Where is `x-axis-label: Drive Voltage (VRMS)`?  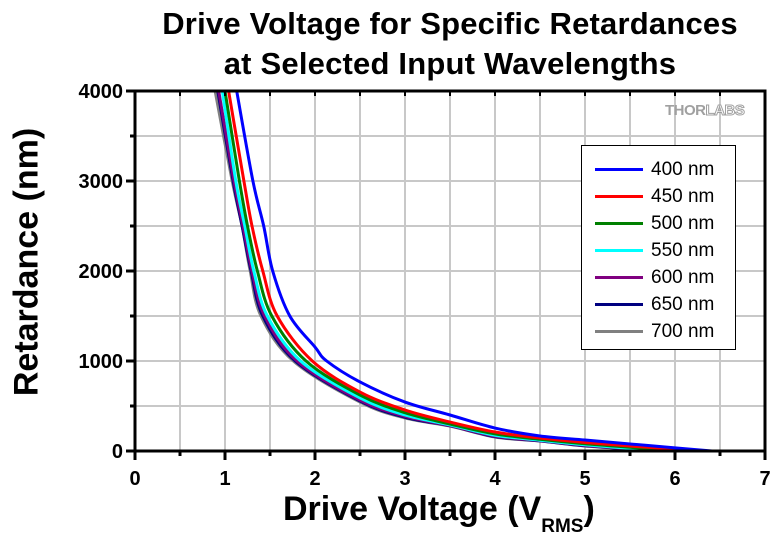 x-axis-label: Drive Voltage (VRMS) is located at coordinates (439, 514).